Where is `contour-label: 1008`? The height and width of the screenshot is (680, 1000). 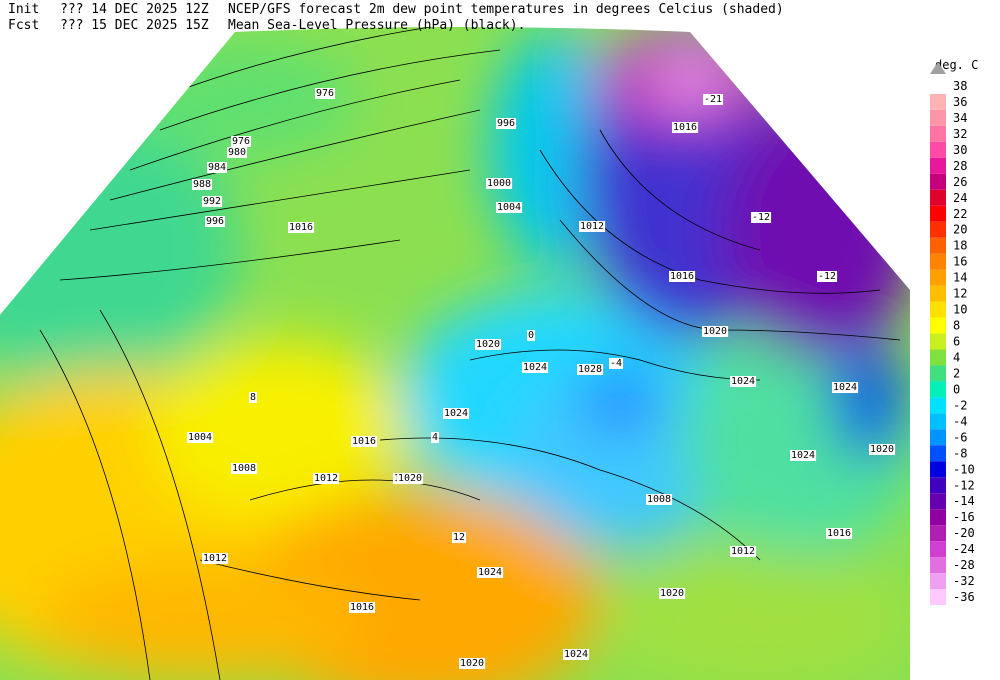 contour-label: 1008 is located at coordinates (244, 468).